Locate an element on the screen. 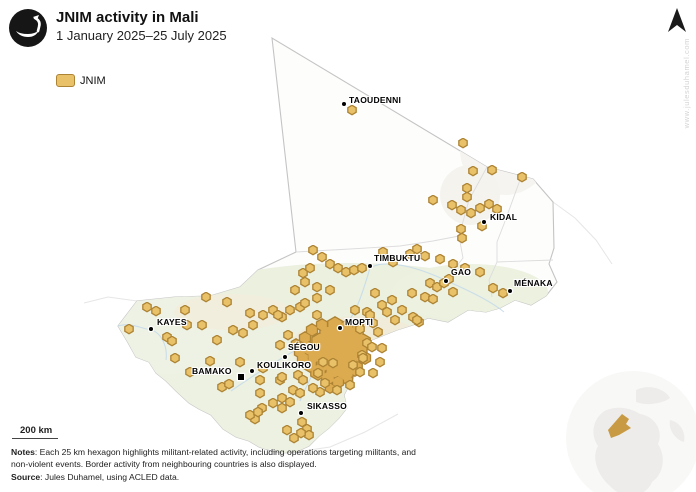 Image resolution: width=696 pixels, height=492 pixels. admin-boundaries is located at coordinates (424, 232).